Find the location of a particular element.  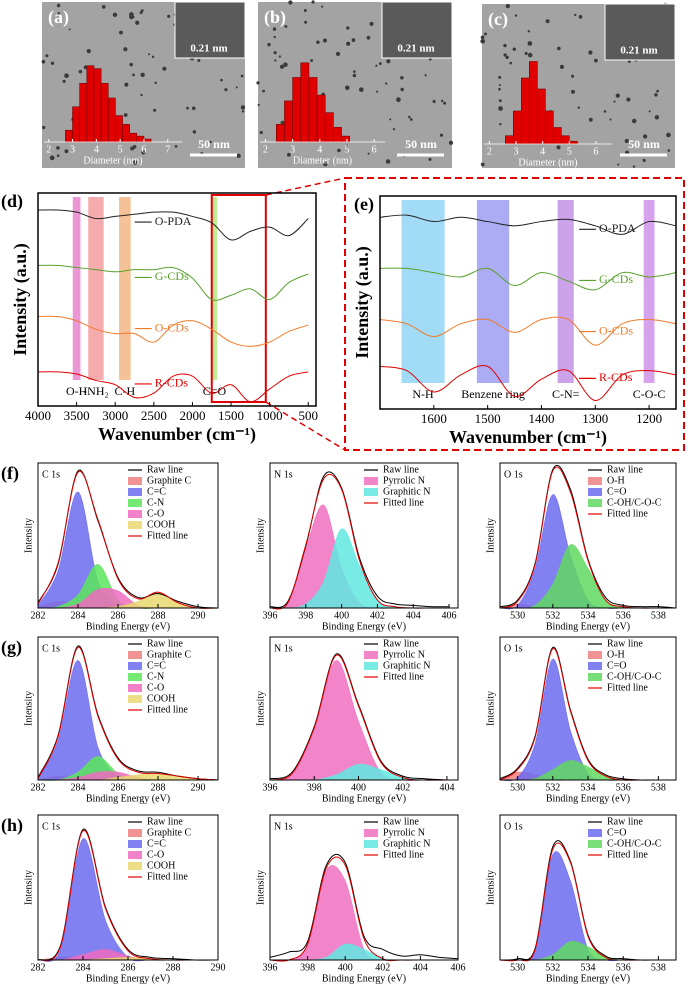

zoom-connector is located at coordinates (305, 426).